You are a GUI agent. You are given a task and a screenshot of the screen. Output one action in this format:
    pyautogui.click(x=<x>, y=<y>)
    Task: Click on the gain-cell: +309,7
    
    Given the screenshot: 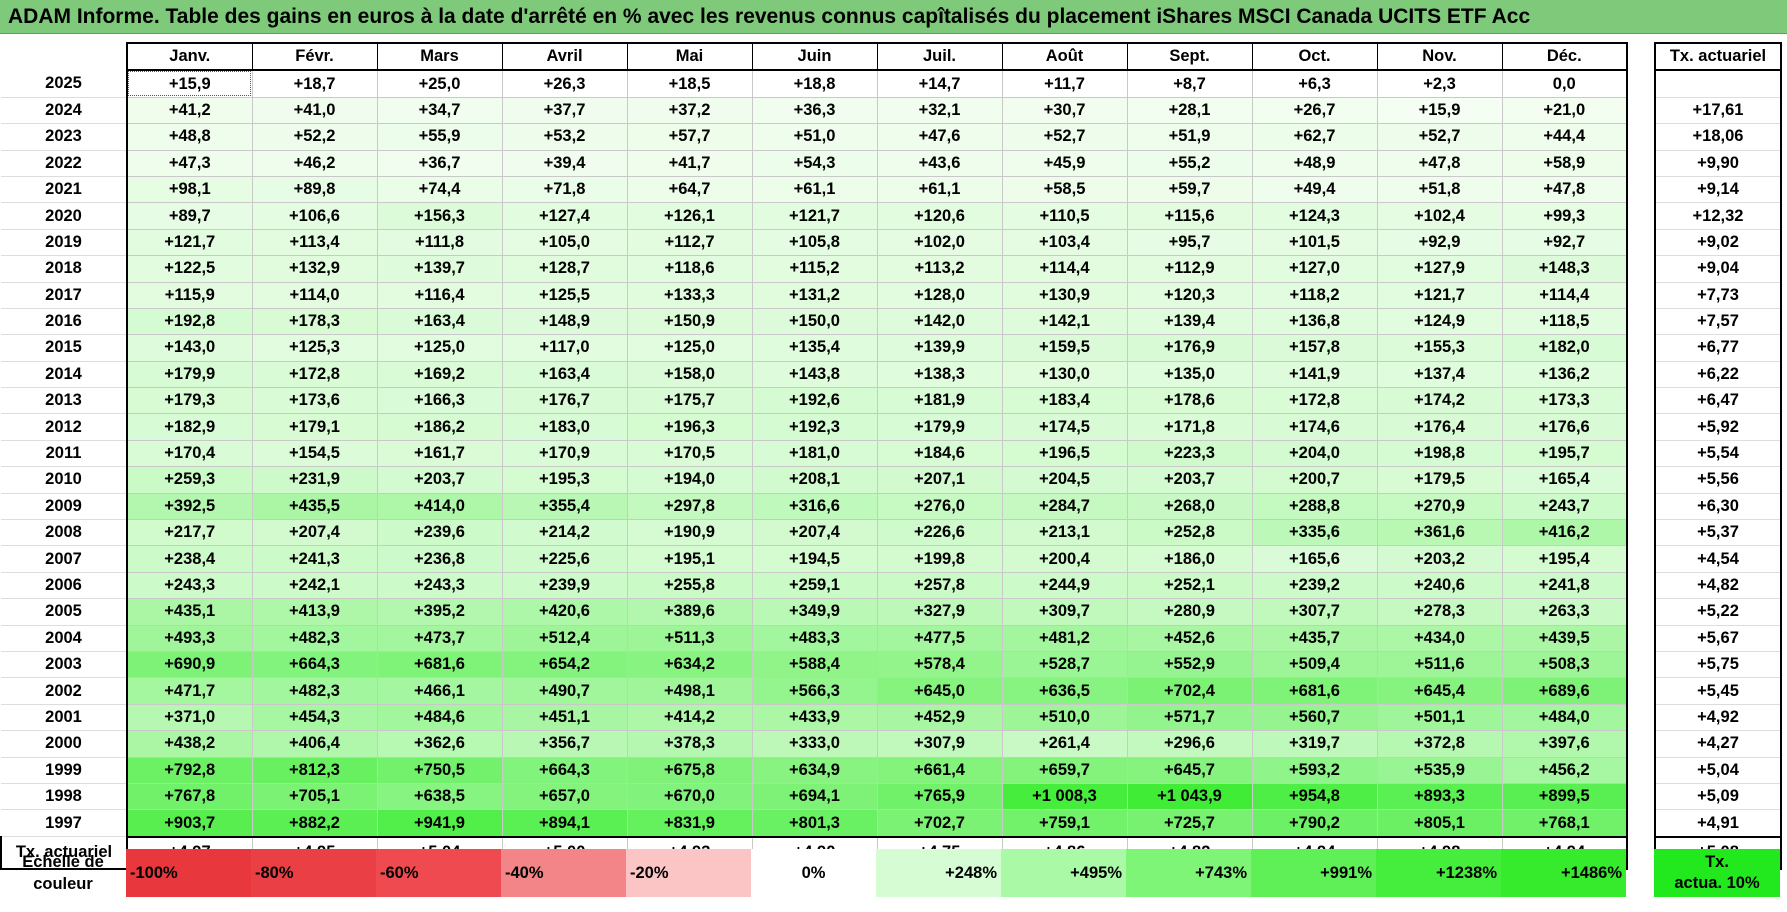 What is the action you would take?
    pyautogui.click(x=1064, y=612)
    